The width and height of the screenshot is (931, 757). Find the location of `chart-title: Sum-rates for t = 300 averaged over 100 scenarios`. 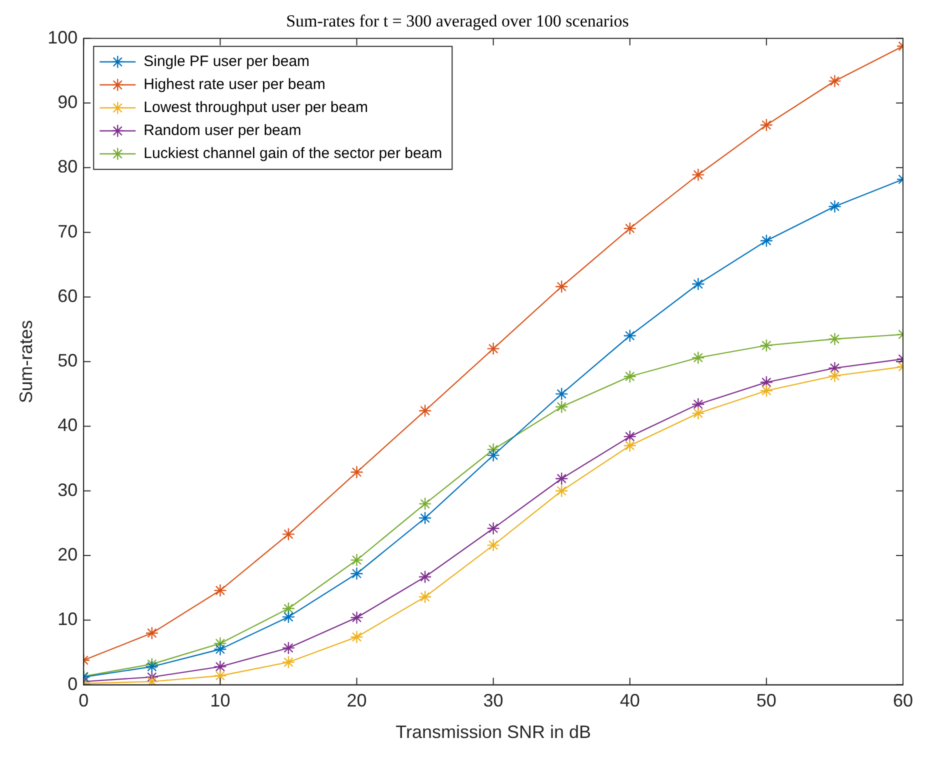

chart-title: Sum-rates for t = 300 averaged over 100 scenarios is located at coordinates (457, 21).